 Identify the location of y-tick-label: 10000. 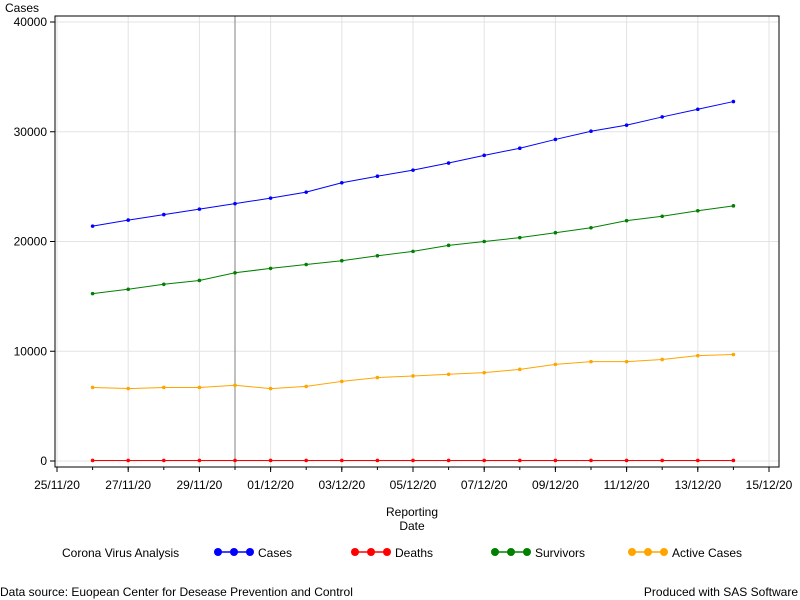
(31, 351).